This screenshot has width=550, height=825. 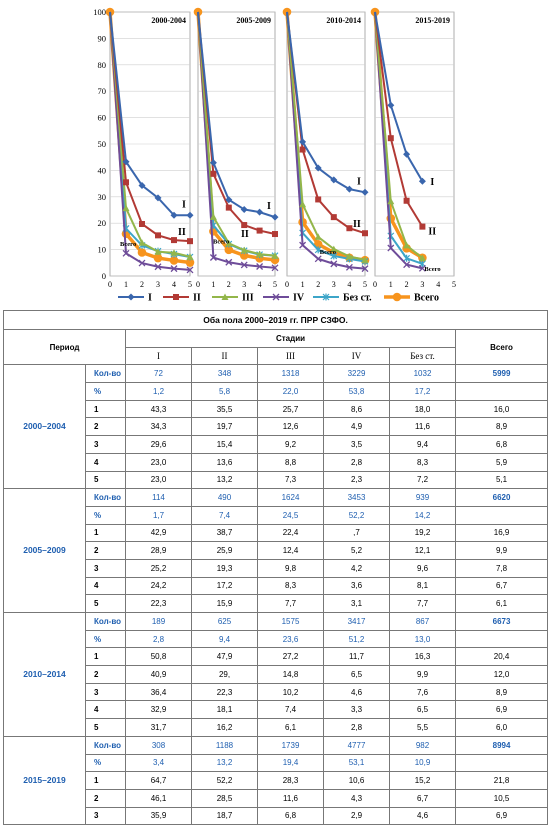 I want to click on legend-marker-Всего, so click(x=397, y=297).